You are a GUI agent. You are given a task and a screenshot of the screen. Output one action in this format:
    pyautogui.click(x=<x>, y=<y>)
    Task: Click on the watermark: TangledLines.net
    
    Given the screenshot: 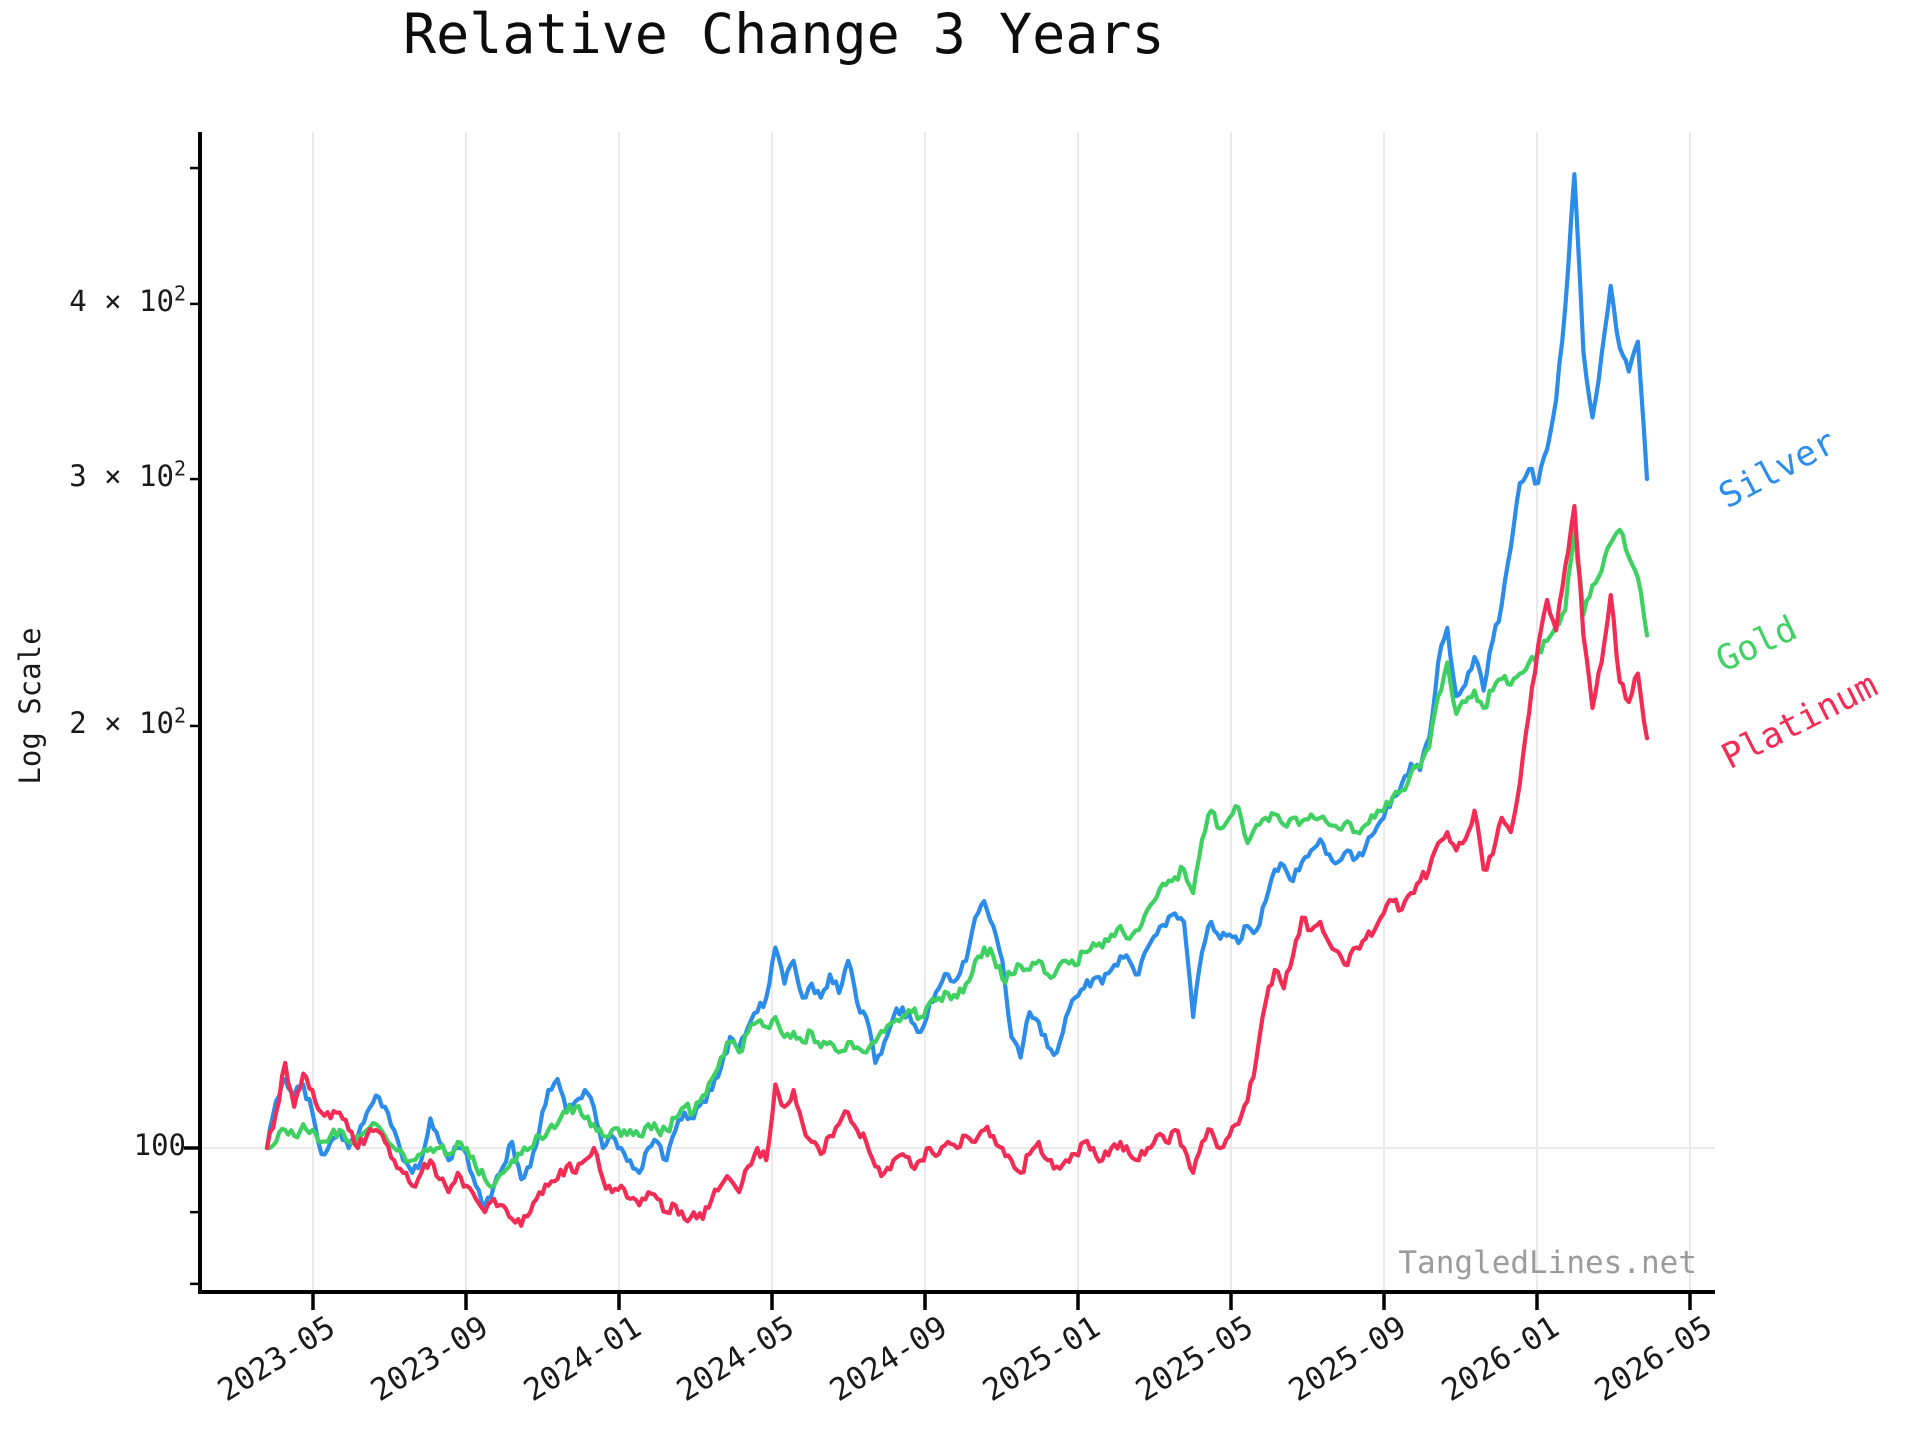 What is the action you would take?
    pyautogui.click(x=1547, y=1263)
    